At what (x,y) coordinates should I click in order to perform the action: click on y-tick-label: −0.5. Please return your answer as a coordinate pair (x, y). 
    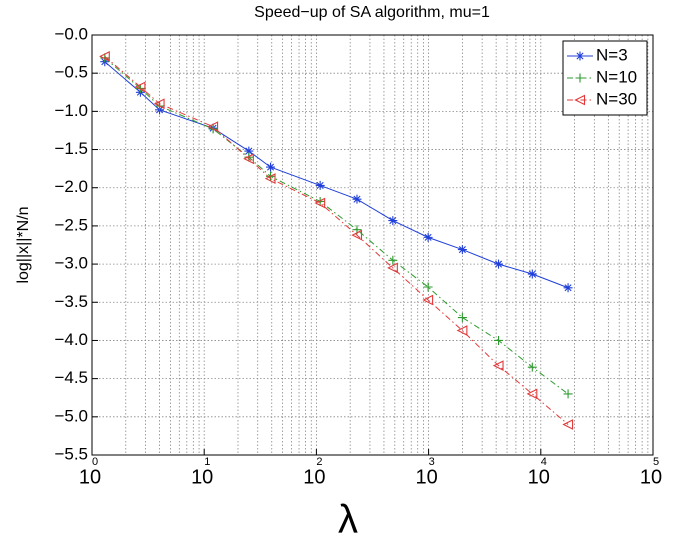
    Looking at the image, I should click on (71, 72).